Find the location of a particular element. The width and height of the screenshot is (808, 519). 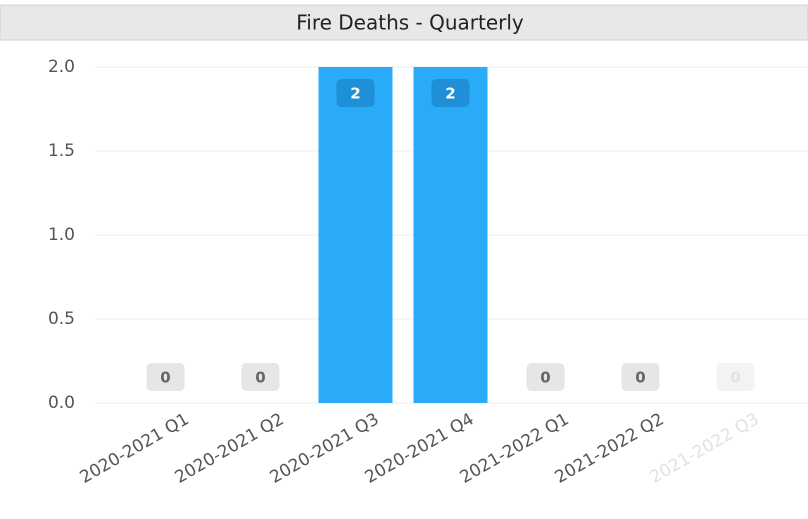

title-bar is located at coordinates (404, 22).